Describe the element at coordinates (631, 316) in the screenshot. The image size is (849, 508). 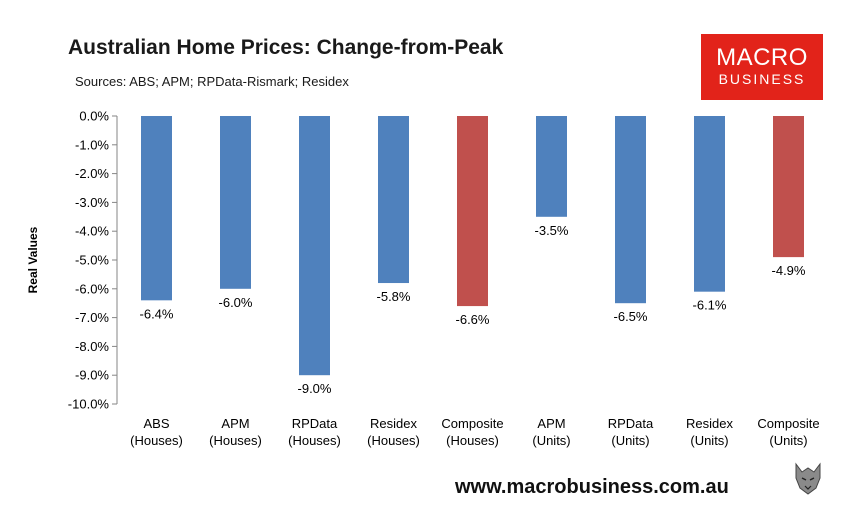
I see `data-label: -6.5%` at that location.